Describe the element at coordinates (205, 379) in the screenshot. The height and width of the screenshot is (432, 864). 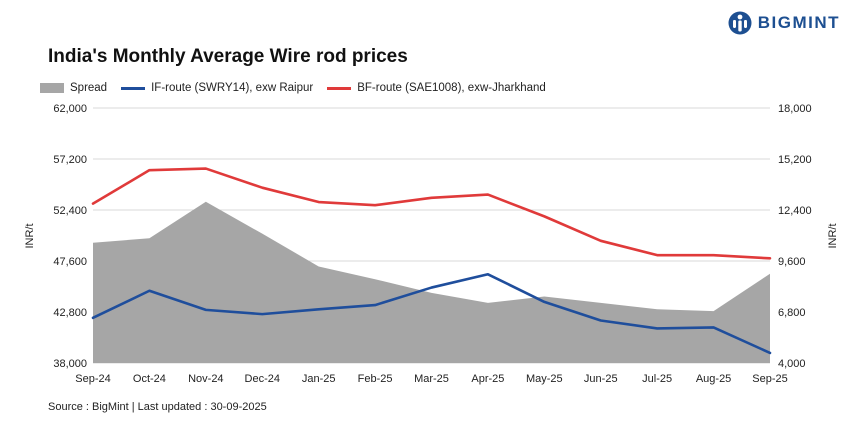
I see `x-tick-label: Nov-24` at that location.